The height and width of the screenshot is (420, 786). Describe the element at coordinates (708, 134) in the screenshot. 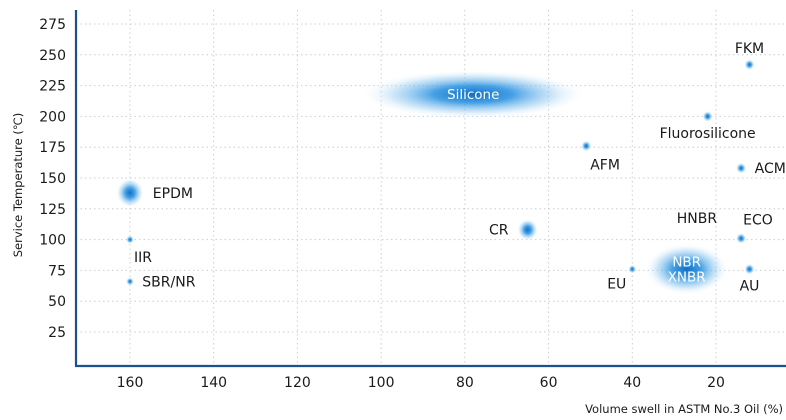

I see `point-label: Fluorosilicone` at that location.